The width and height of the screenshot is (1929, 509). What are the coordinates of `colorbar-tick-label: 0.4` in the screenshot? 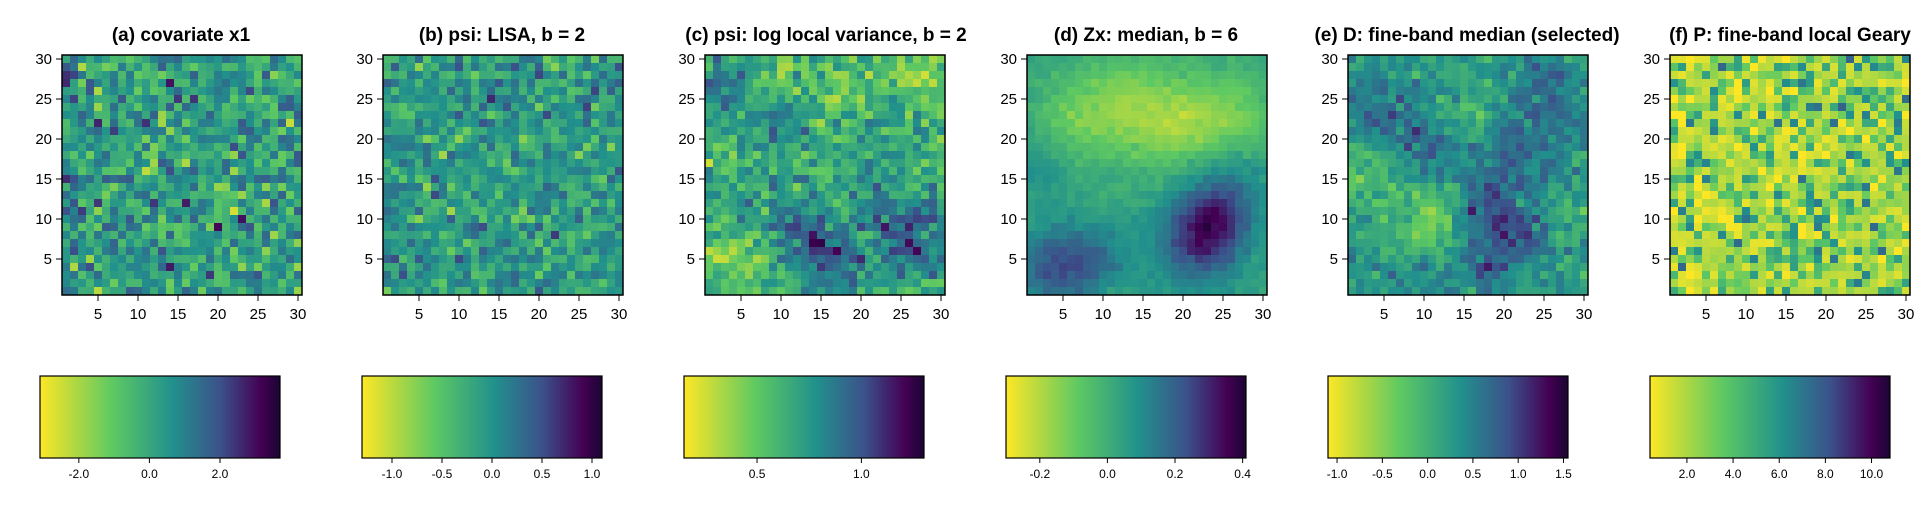 It's located at (1242, 474).